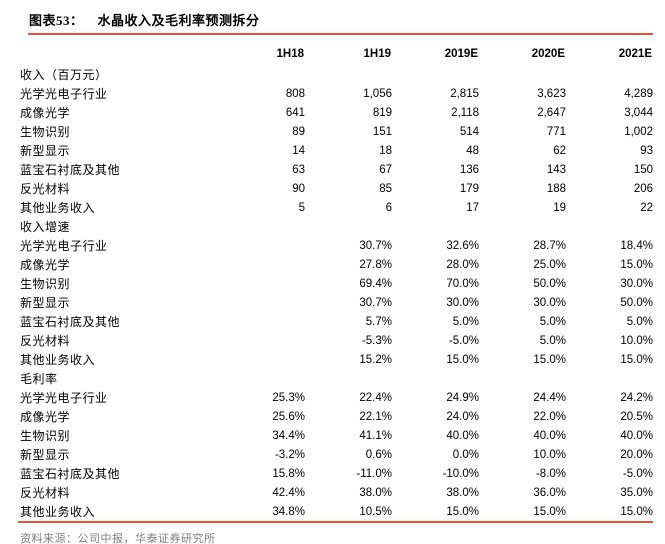  Describe the element at coordinates (462, 245) in the screenshot. I see `cell-value: 32.6%` at that location.